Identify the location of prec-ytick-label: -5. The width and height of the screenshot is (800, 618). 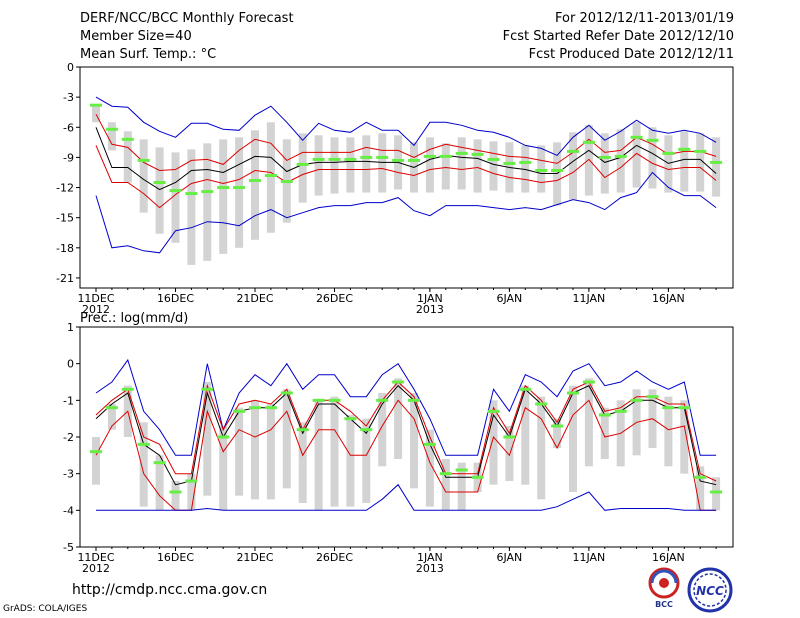
(68, 547).